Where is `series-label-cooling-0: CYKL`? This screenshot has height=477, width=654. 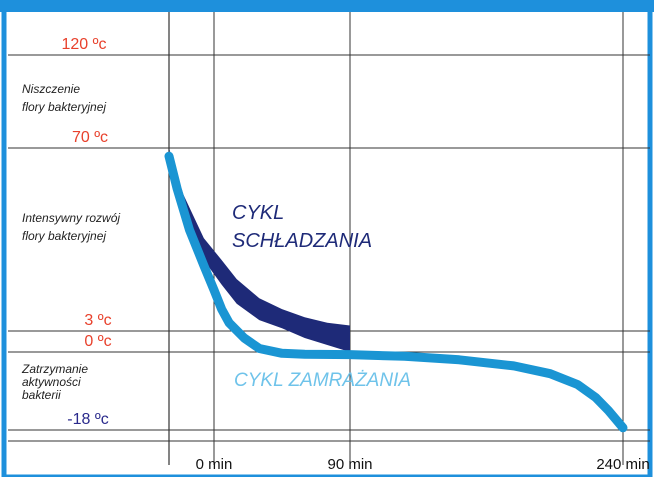 series-label-cooling-0: CYKL is located at coordinates (258, 213).